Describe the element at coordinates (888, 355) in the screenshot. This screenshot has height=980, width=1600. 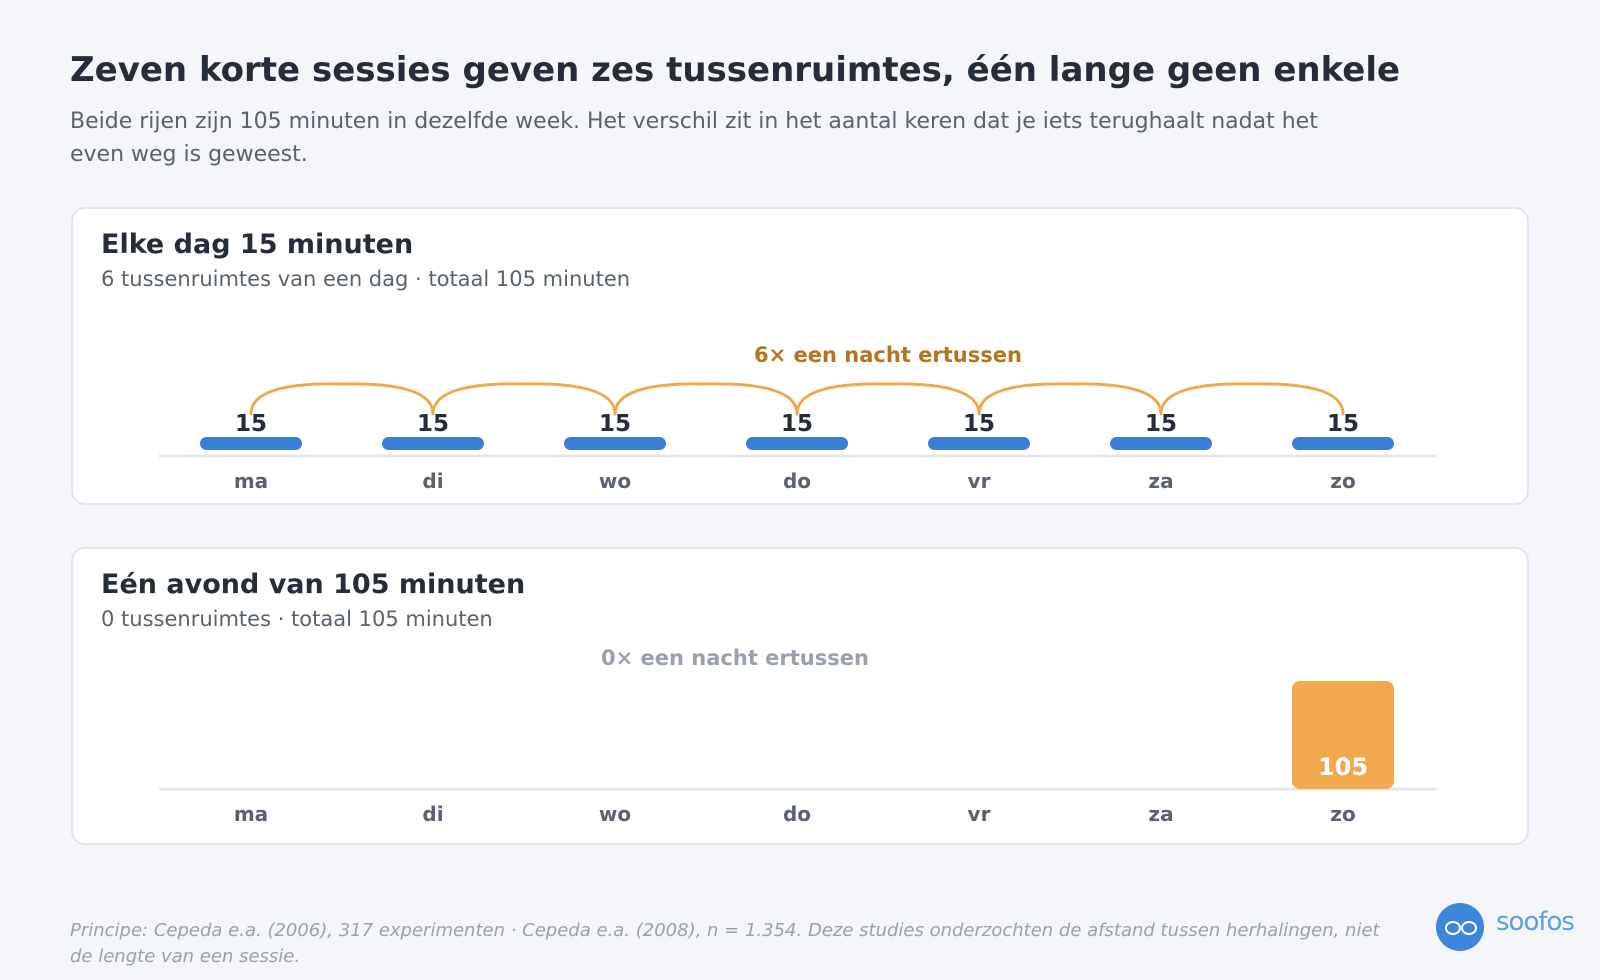
I see `gap-annotation: 6× een nacht ertussen` at that location.